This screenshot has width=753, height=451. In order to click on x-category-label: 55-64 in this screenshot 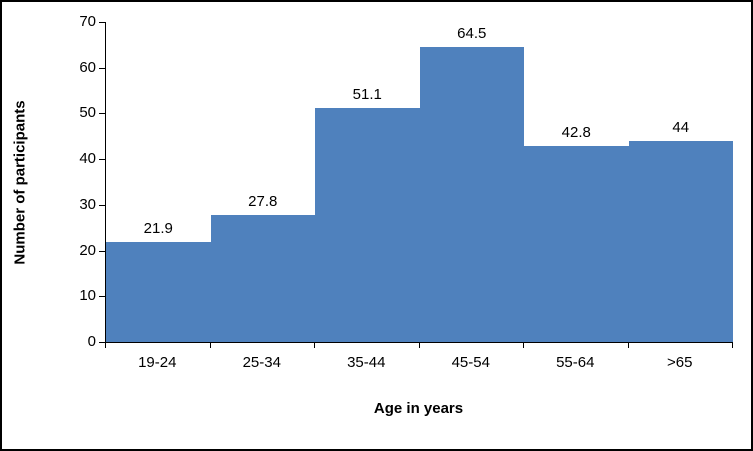, I will do `click(575, 362)`.